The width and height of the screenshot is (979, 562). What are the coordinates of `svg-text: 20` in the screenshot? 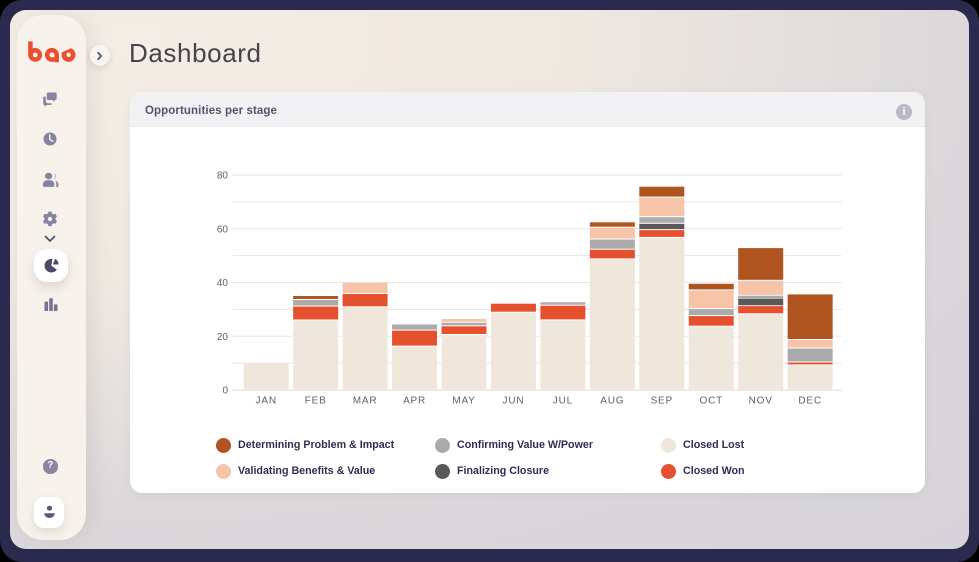 It's located at (223, 337).